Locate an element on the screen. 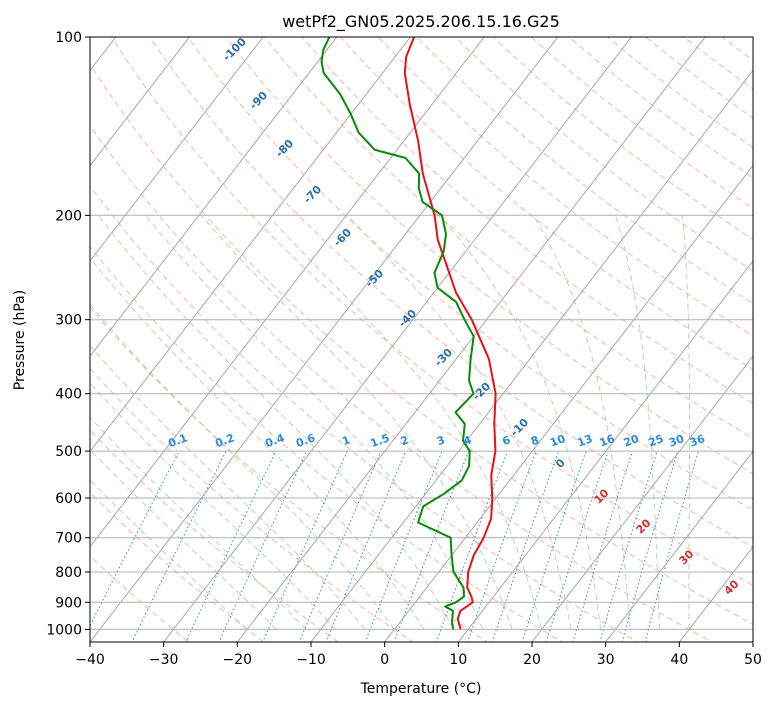 The image size is (775, 708). y-tick-label: 100 is located at coordinates (68, 38).